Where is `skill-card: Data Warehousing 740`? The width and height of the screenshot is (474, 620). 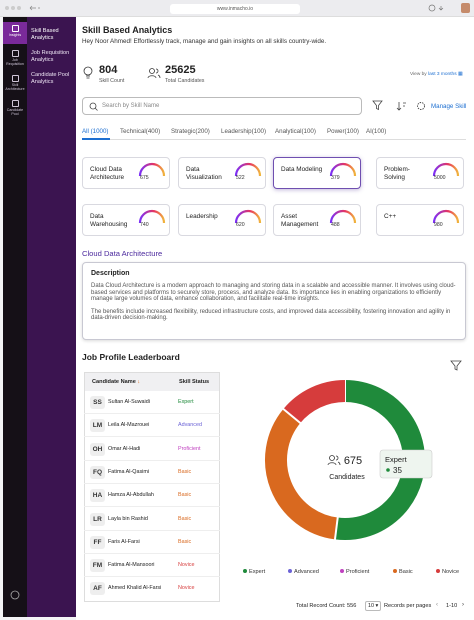 skill-card: Data Warehousing 740 is located at coordinates (126, 220).